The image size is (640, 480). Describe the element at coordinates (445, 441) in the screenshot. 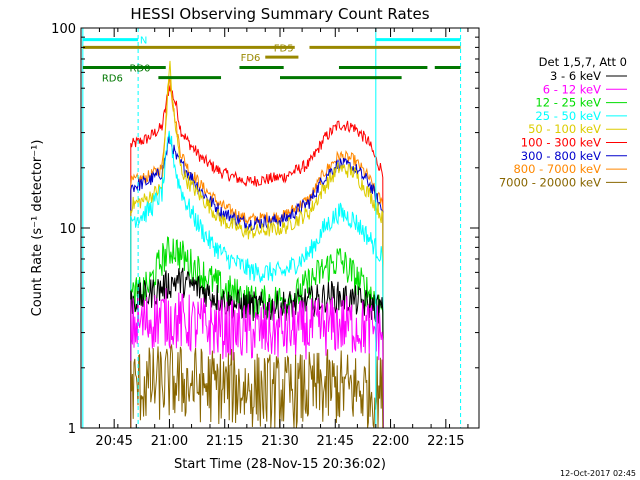

I see `x-tick-label: 22:15` at that location.